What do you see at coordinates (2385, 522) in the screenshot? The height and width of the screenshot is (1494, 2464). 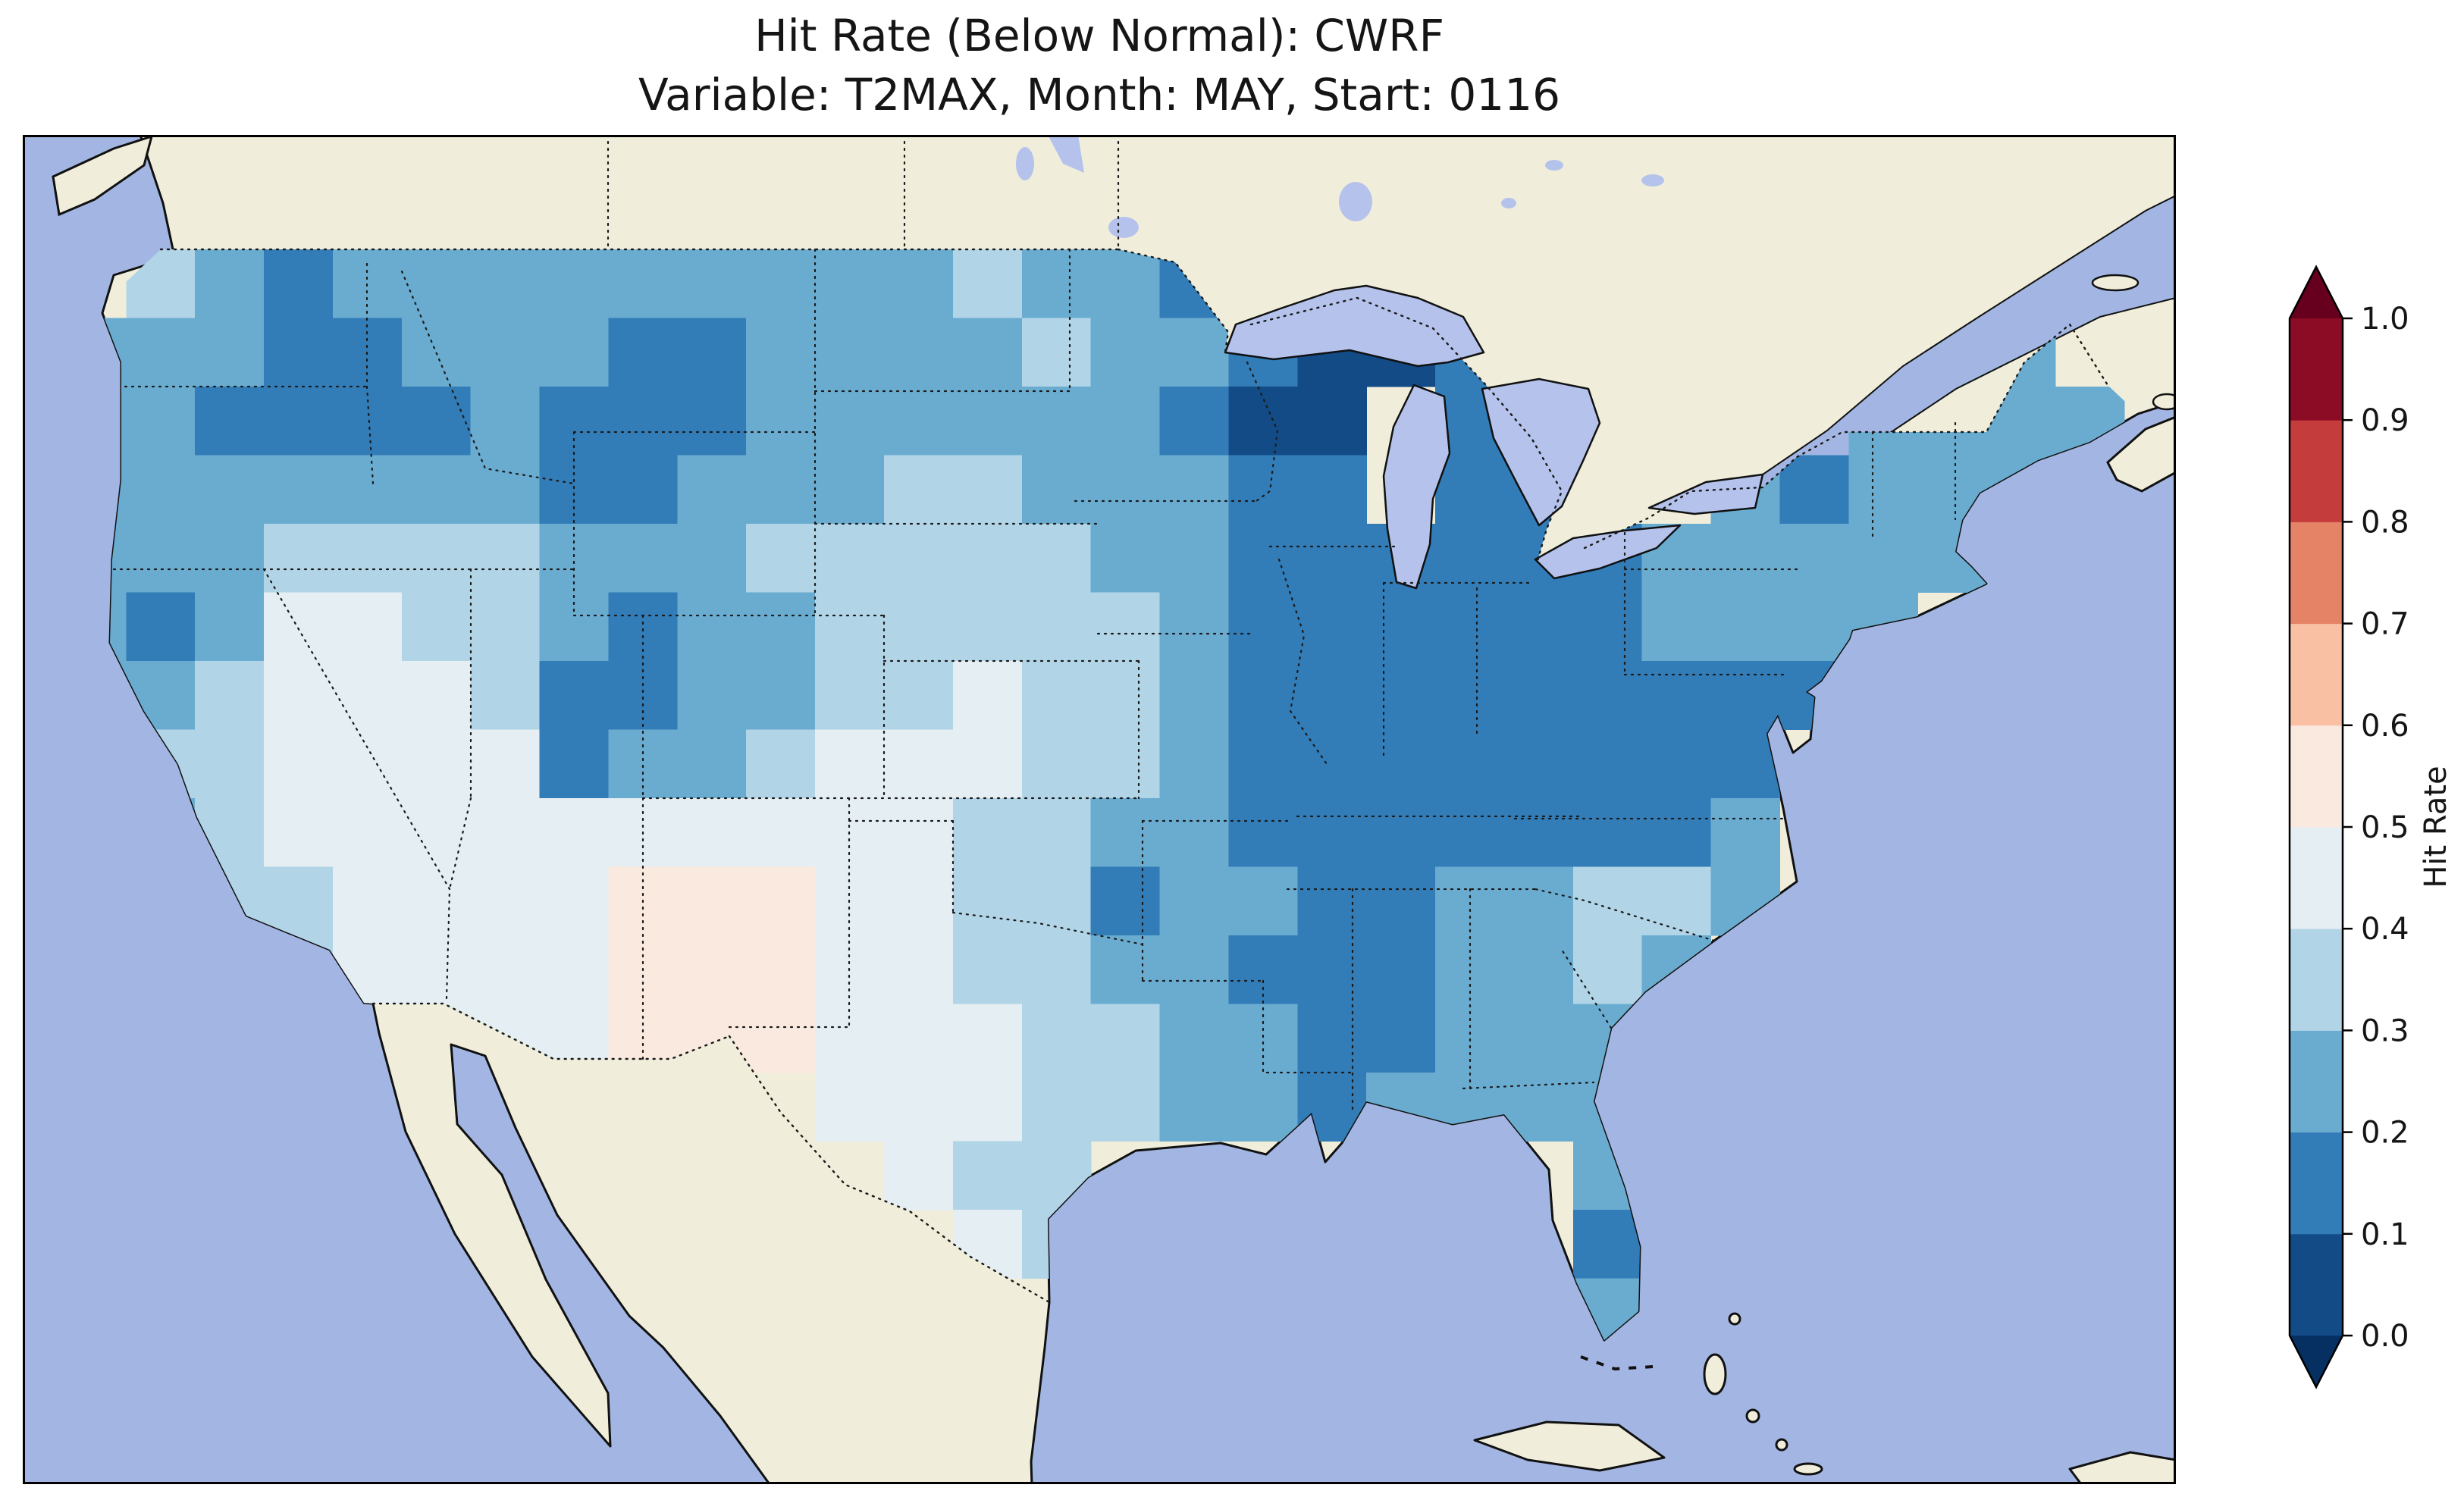 I see `colorbar-tick-label: 0.8` at bounding box center [2385, 522].